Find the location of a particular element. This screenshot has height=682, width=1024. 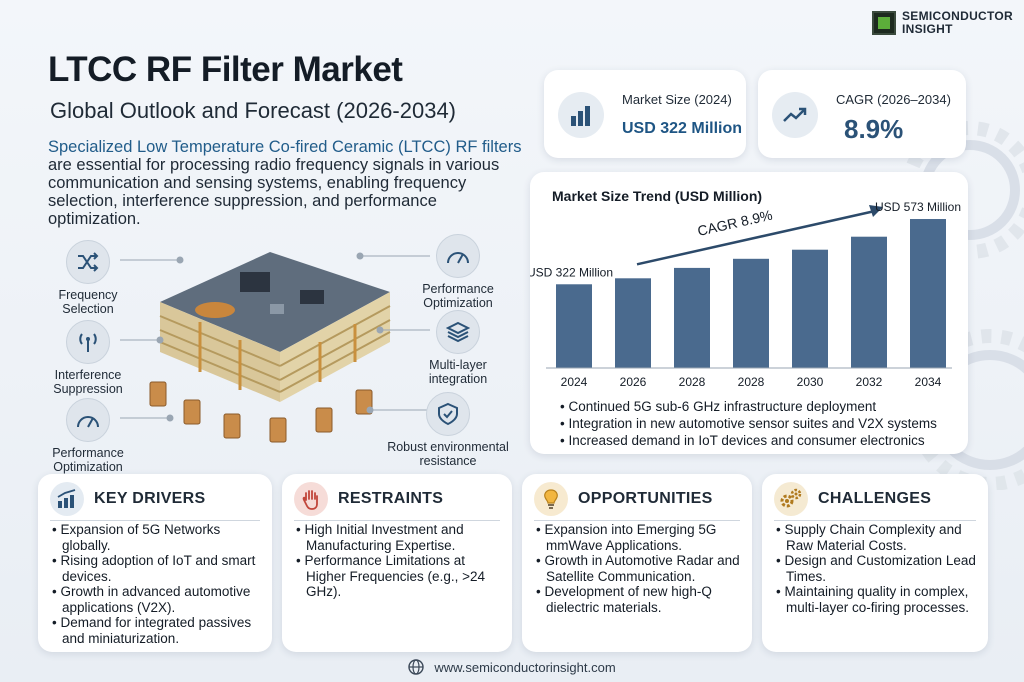

feature-interference-suppression: Interference Suppression is located at coordinates (88, 358).